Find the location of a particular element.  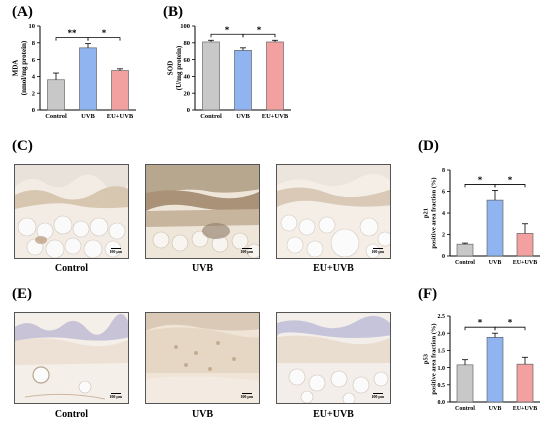

image-label-e-uvb: UVB is located at coordinates (202, 414).